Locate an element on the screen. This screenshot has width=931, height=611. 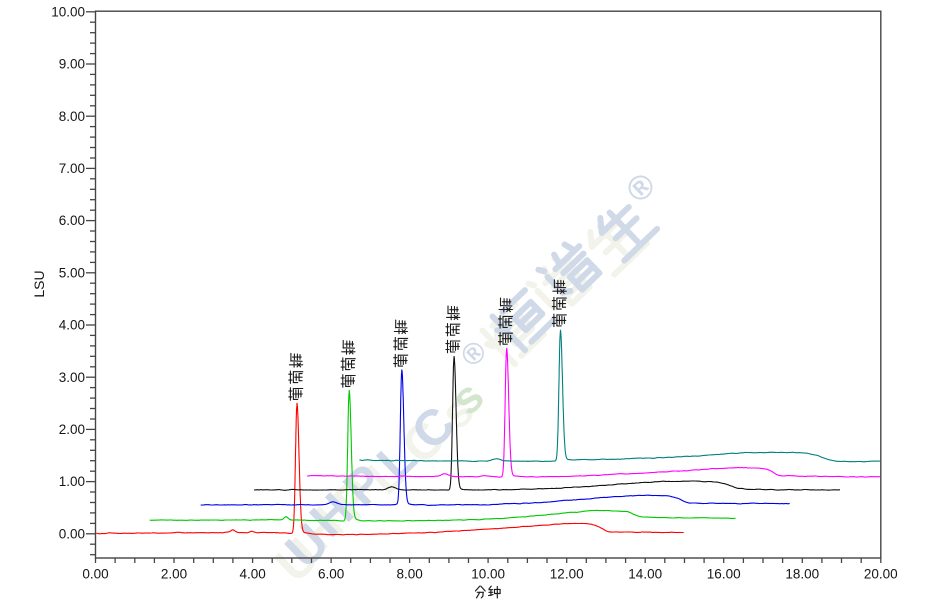
svg-text: 7.00 is located at coordinates (72, 168).